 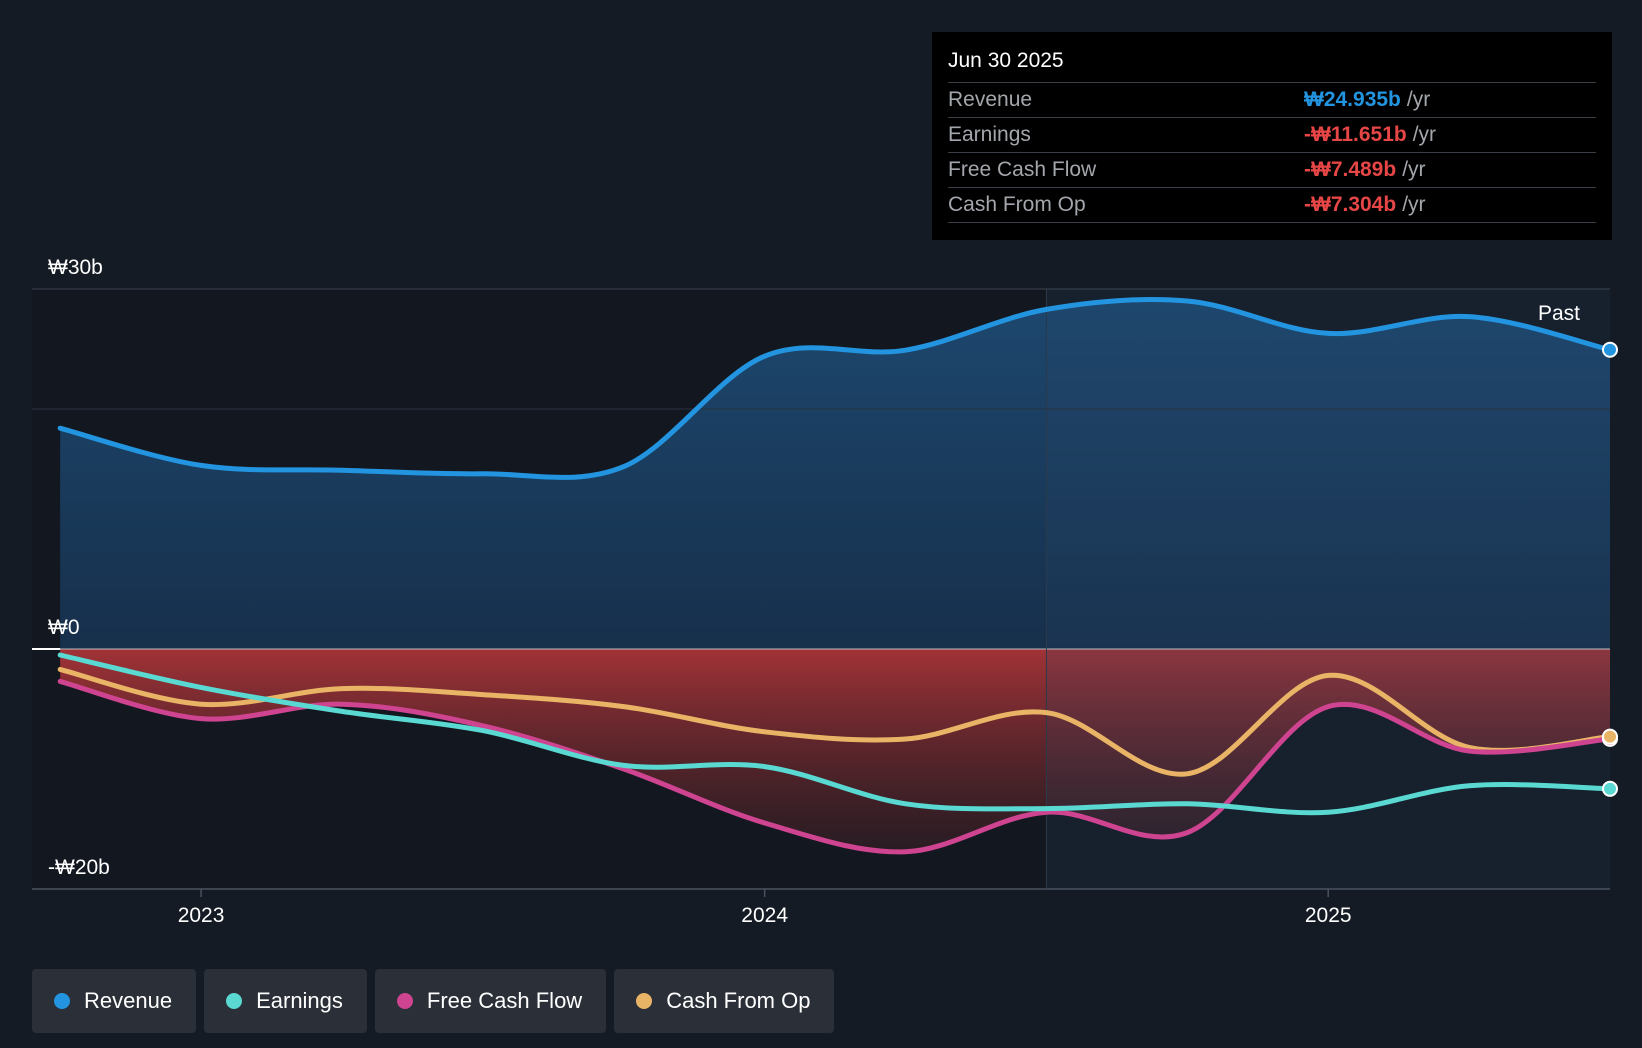 I want to click on tooltip-value: -₩11.651b, so click(x=1355, y=134).